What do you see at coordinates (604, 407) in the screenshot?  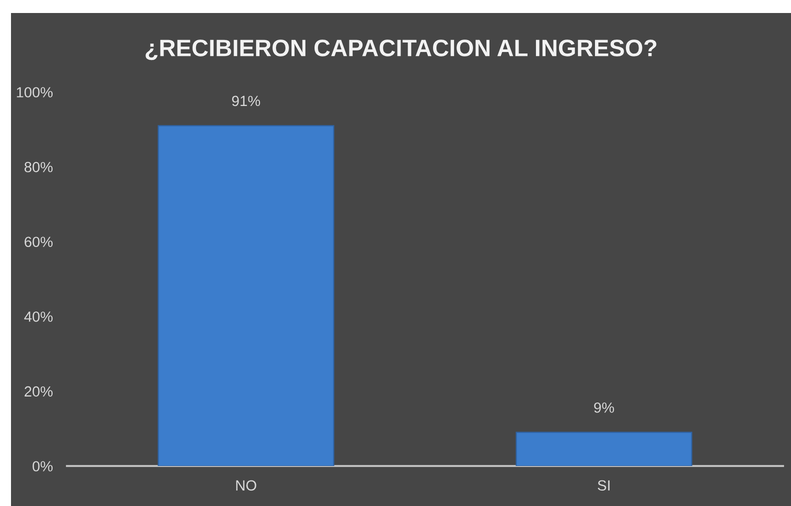 I see `data-label: 9%` at bounding box center [604, 407].